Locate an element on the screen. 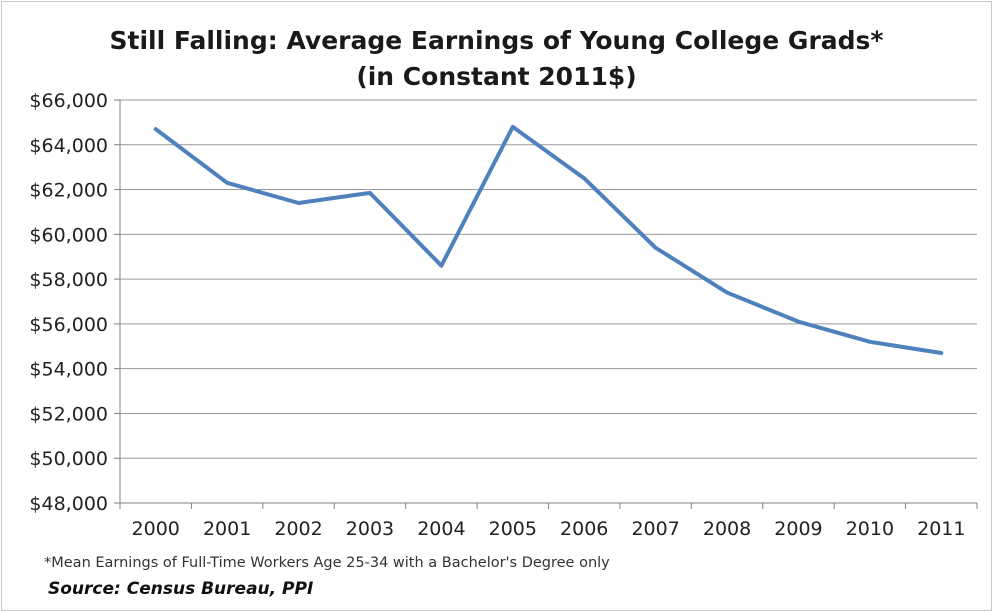  x-tick-label: 2008 is located at coordinates (727, 529).